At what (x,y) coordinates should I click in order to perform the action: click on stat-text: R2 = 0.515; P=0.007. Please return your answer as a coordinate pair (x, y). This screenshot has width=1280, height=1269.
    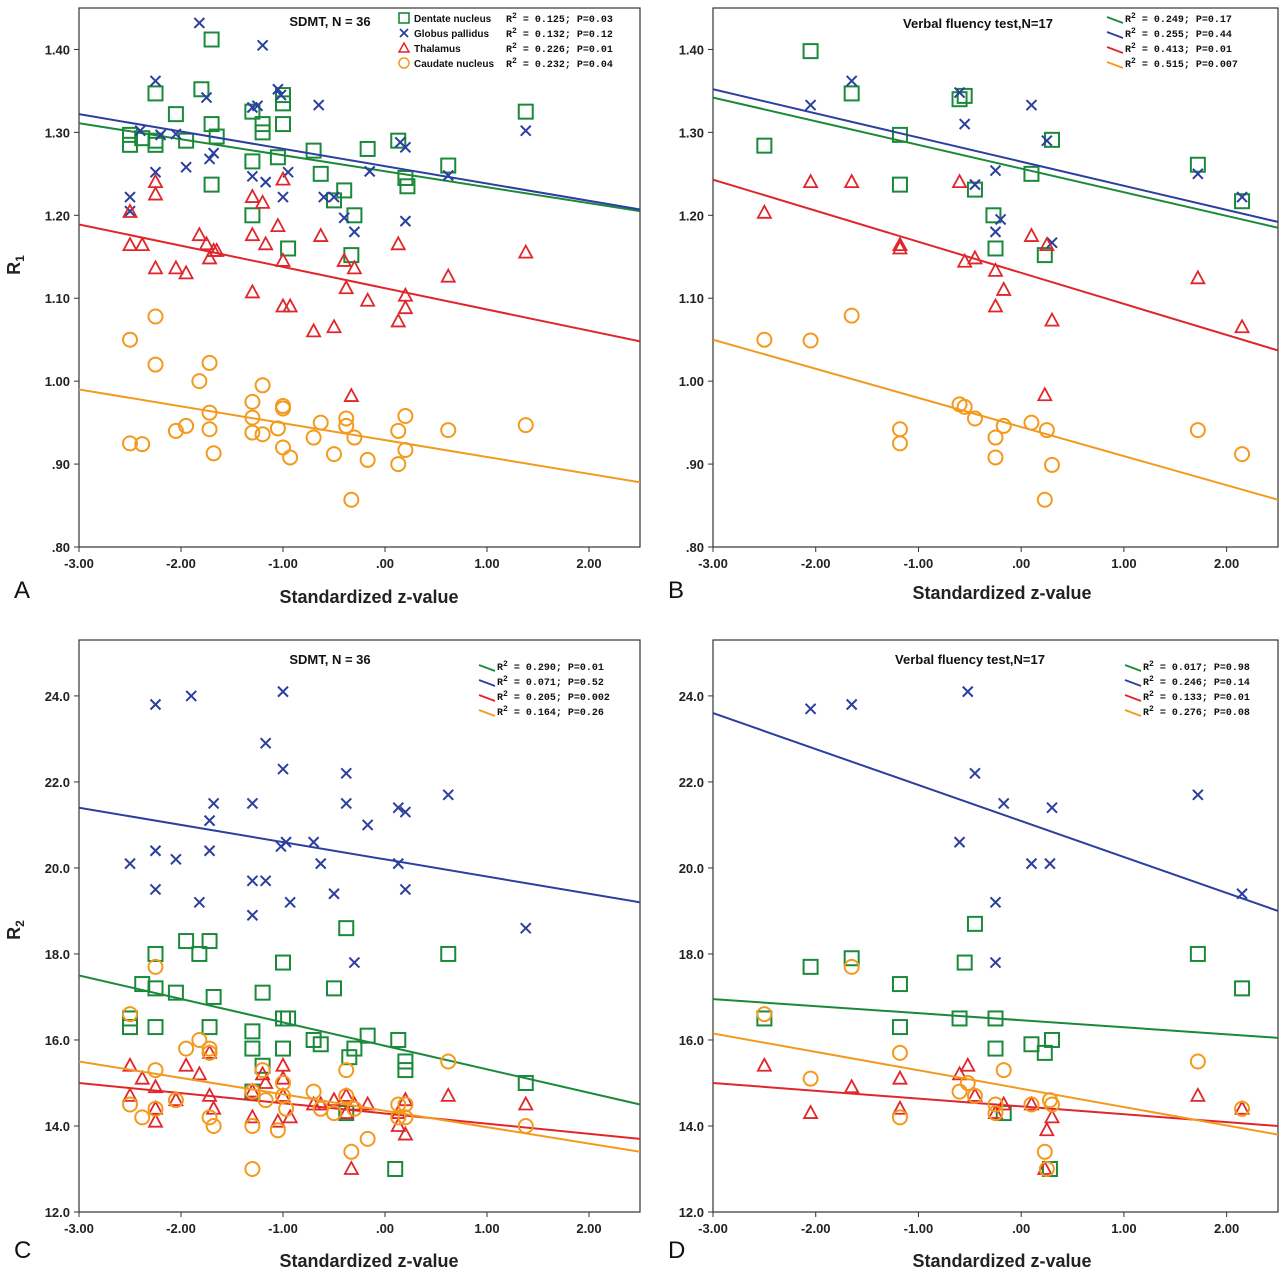
    Looking at the image, I should click on (1181, 64).